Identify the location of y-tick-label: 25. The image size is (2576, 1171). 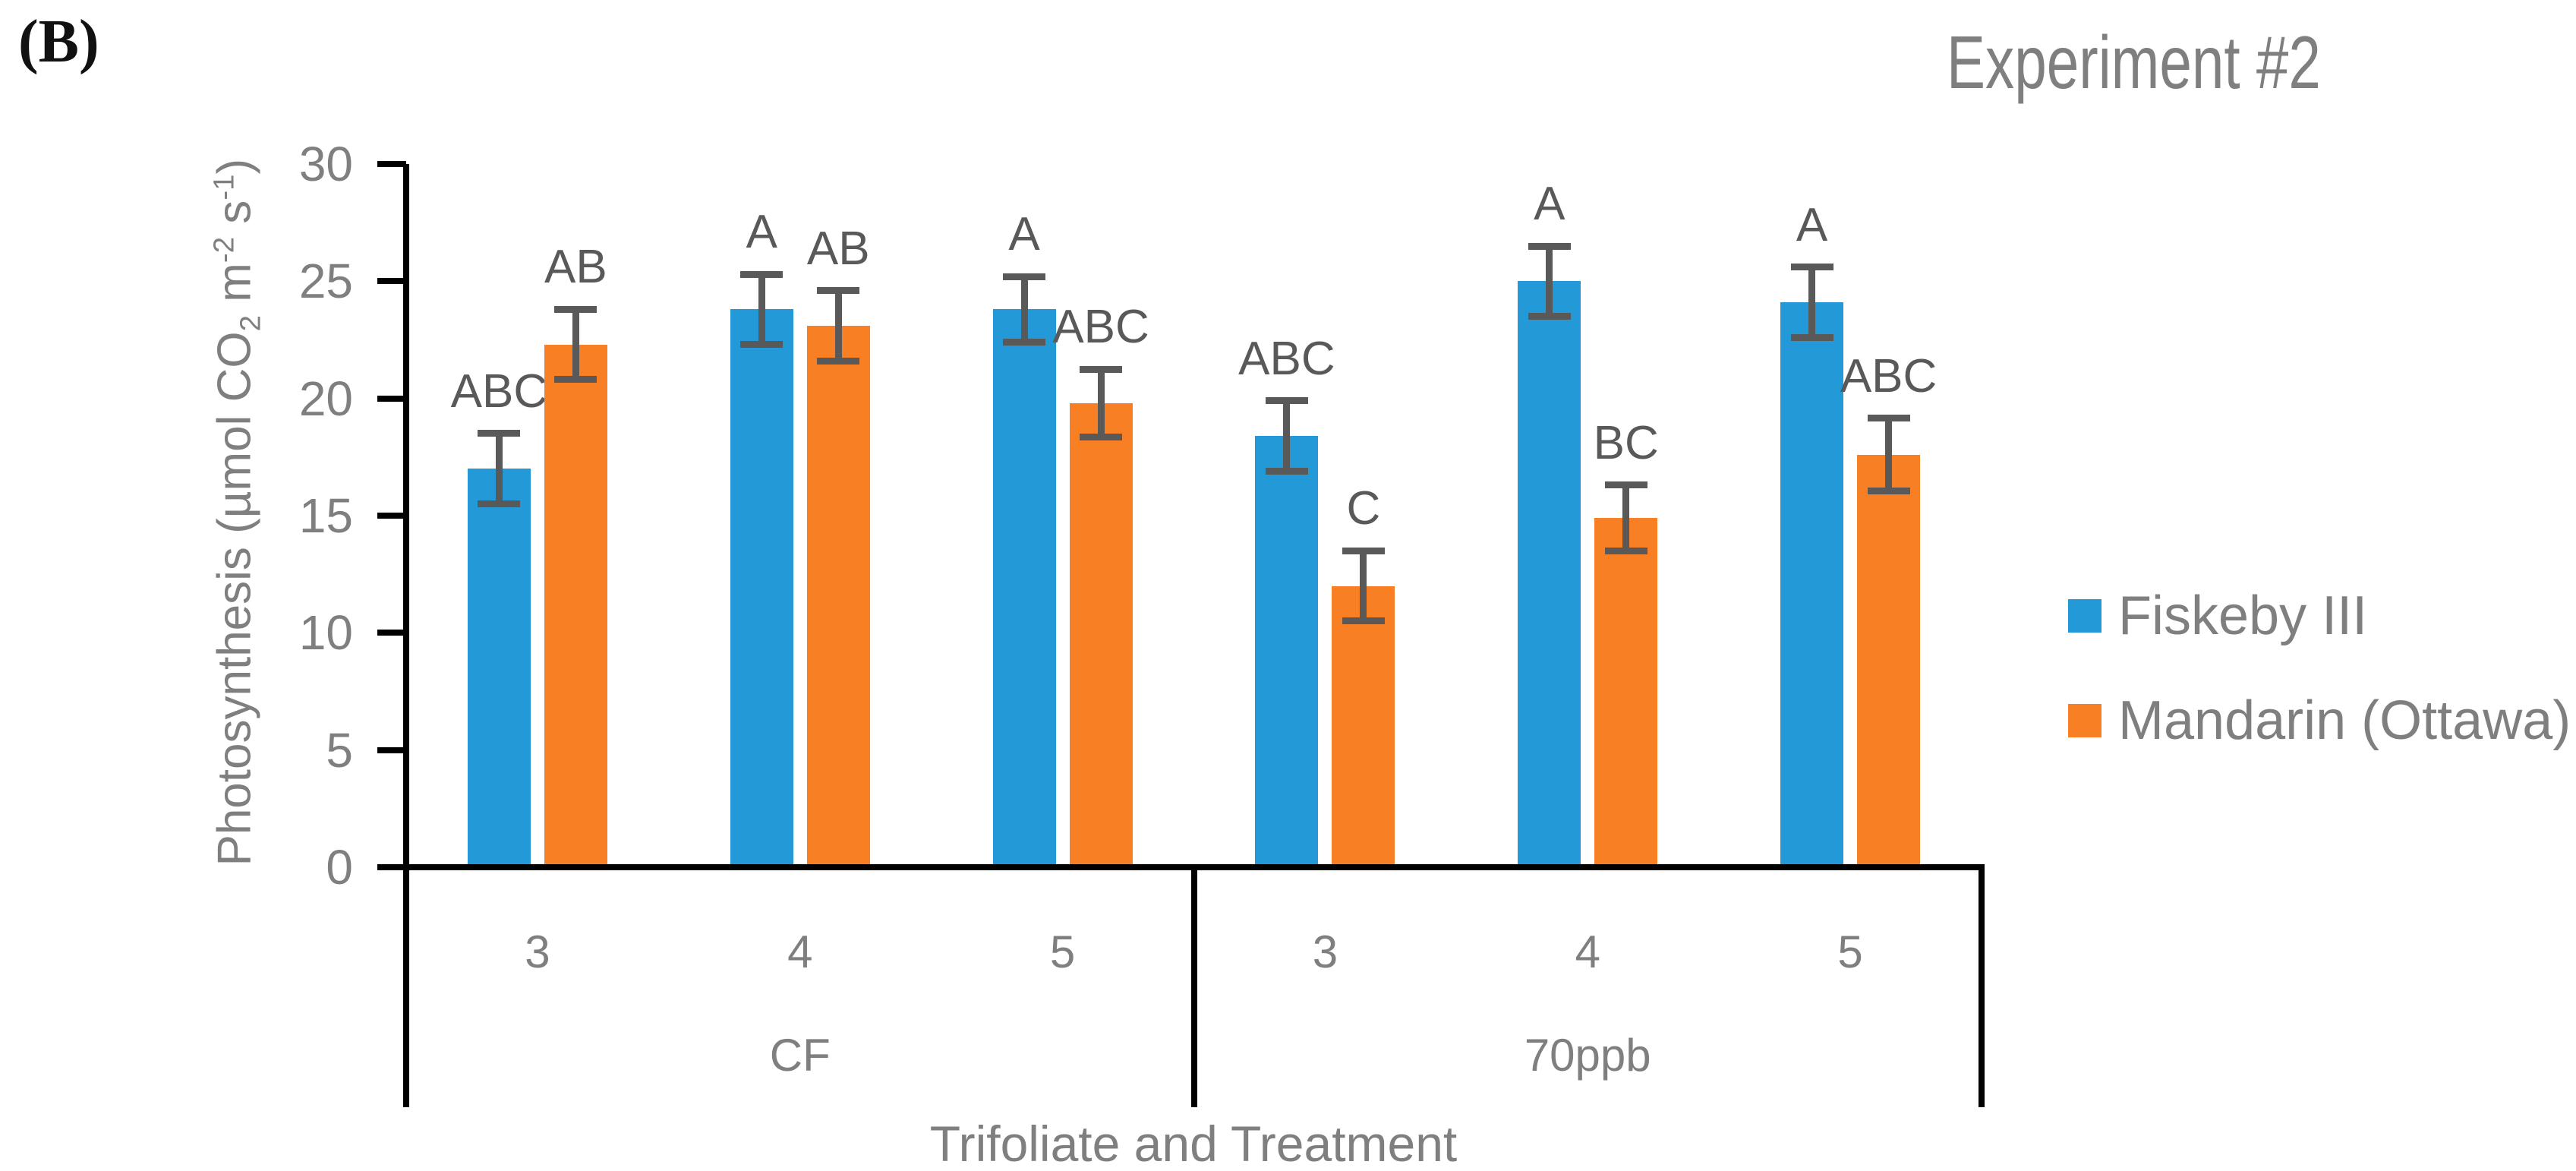
(325, 281).